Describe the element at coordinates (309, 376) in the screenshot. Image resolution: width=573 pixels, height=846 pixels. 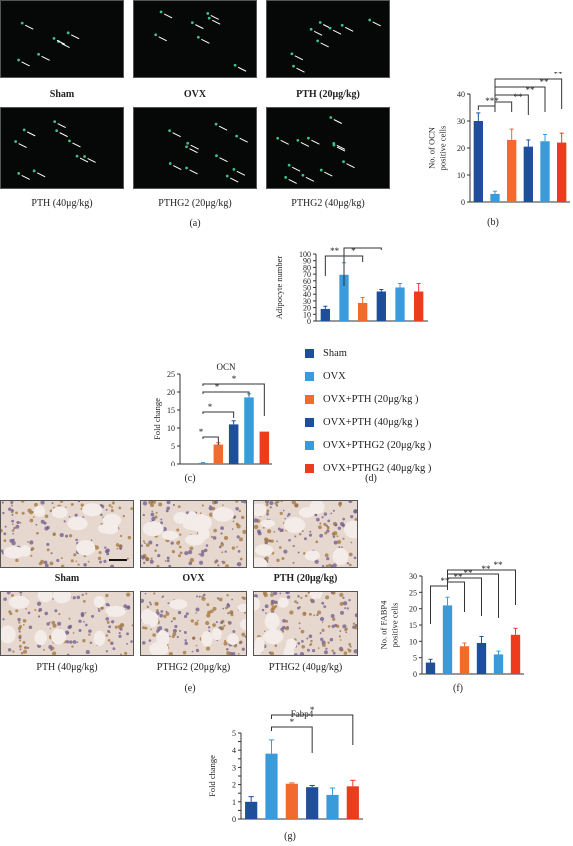
I see `legend-swatch-ovx` at that location.